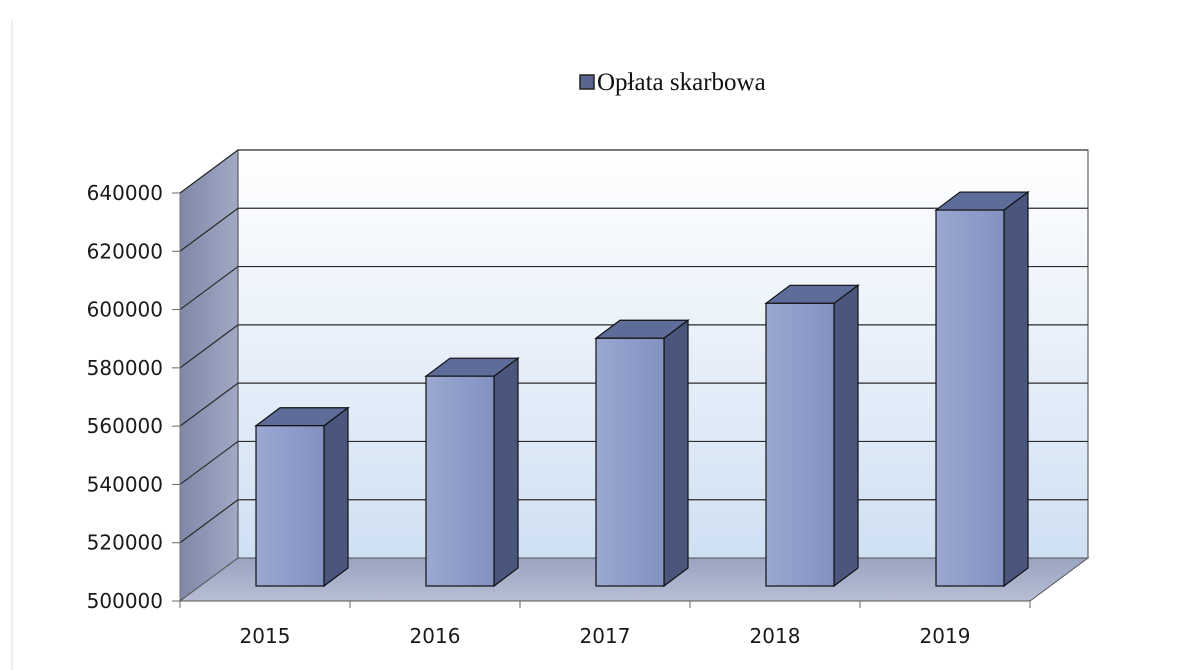  What do you see at coordinates (125, 426) in the screenshot?
I see `y-tick-label: 560000` at bounding box center [125, 426].